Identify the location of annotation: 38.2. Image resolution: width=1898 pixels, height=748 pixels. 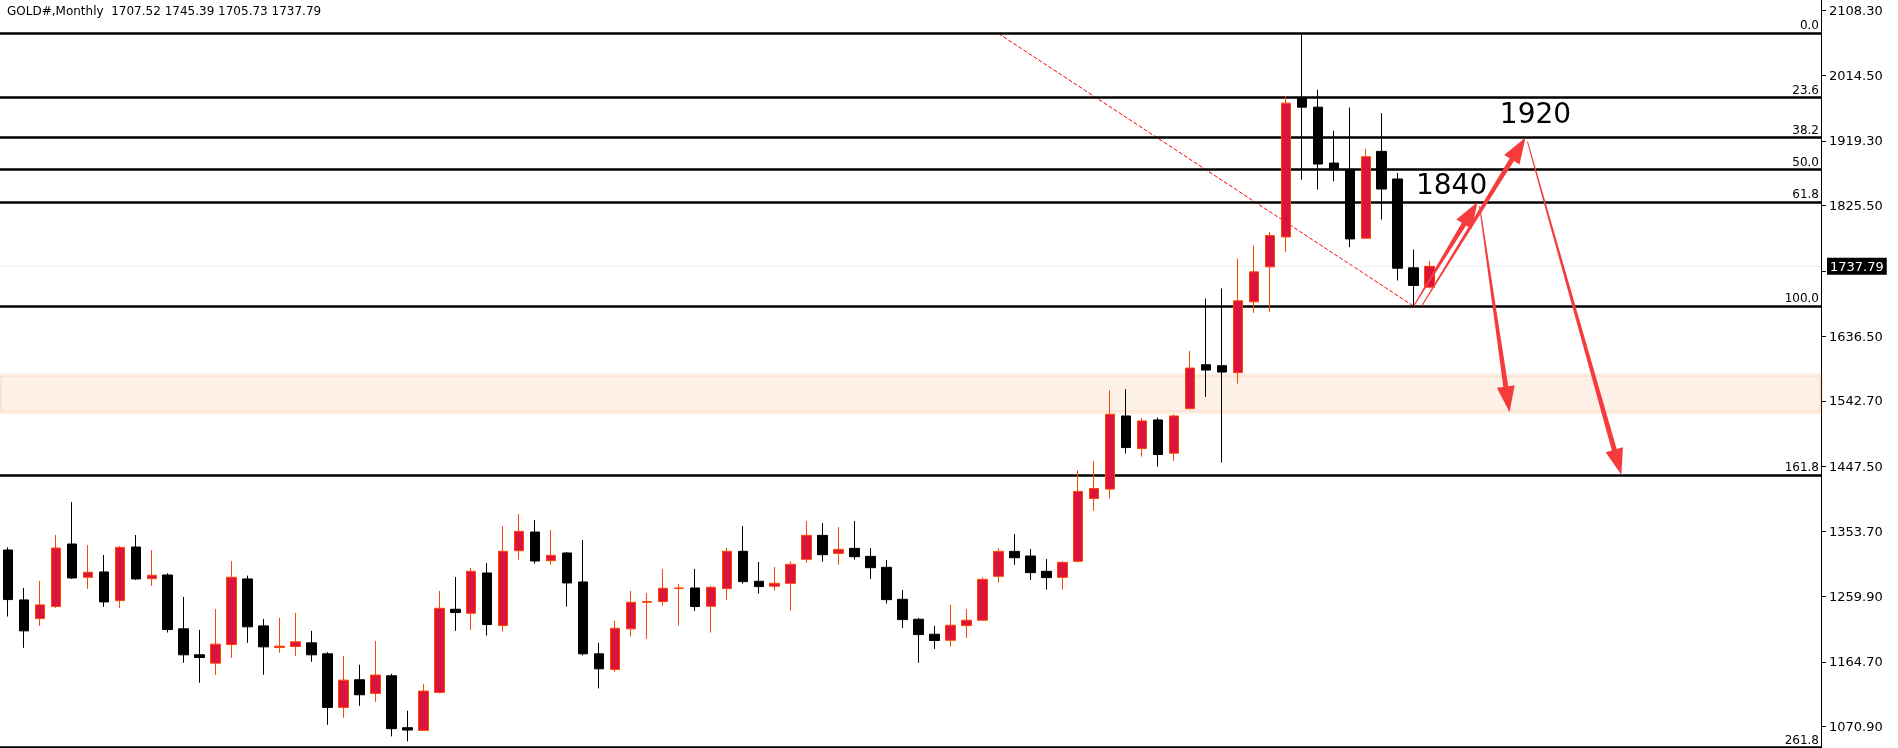
(1805, 129).